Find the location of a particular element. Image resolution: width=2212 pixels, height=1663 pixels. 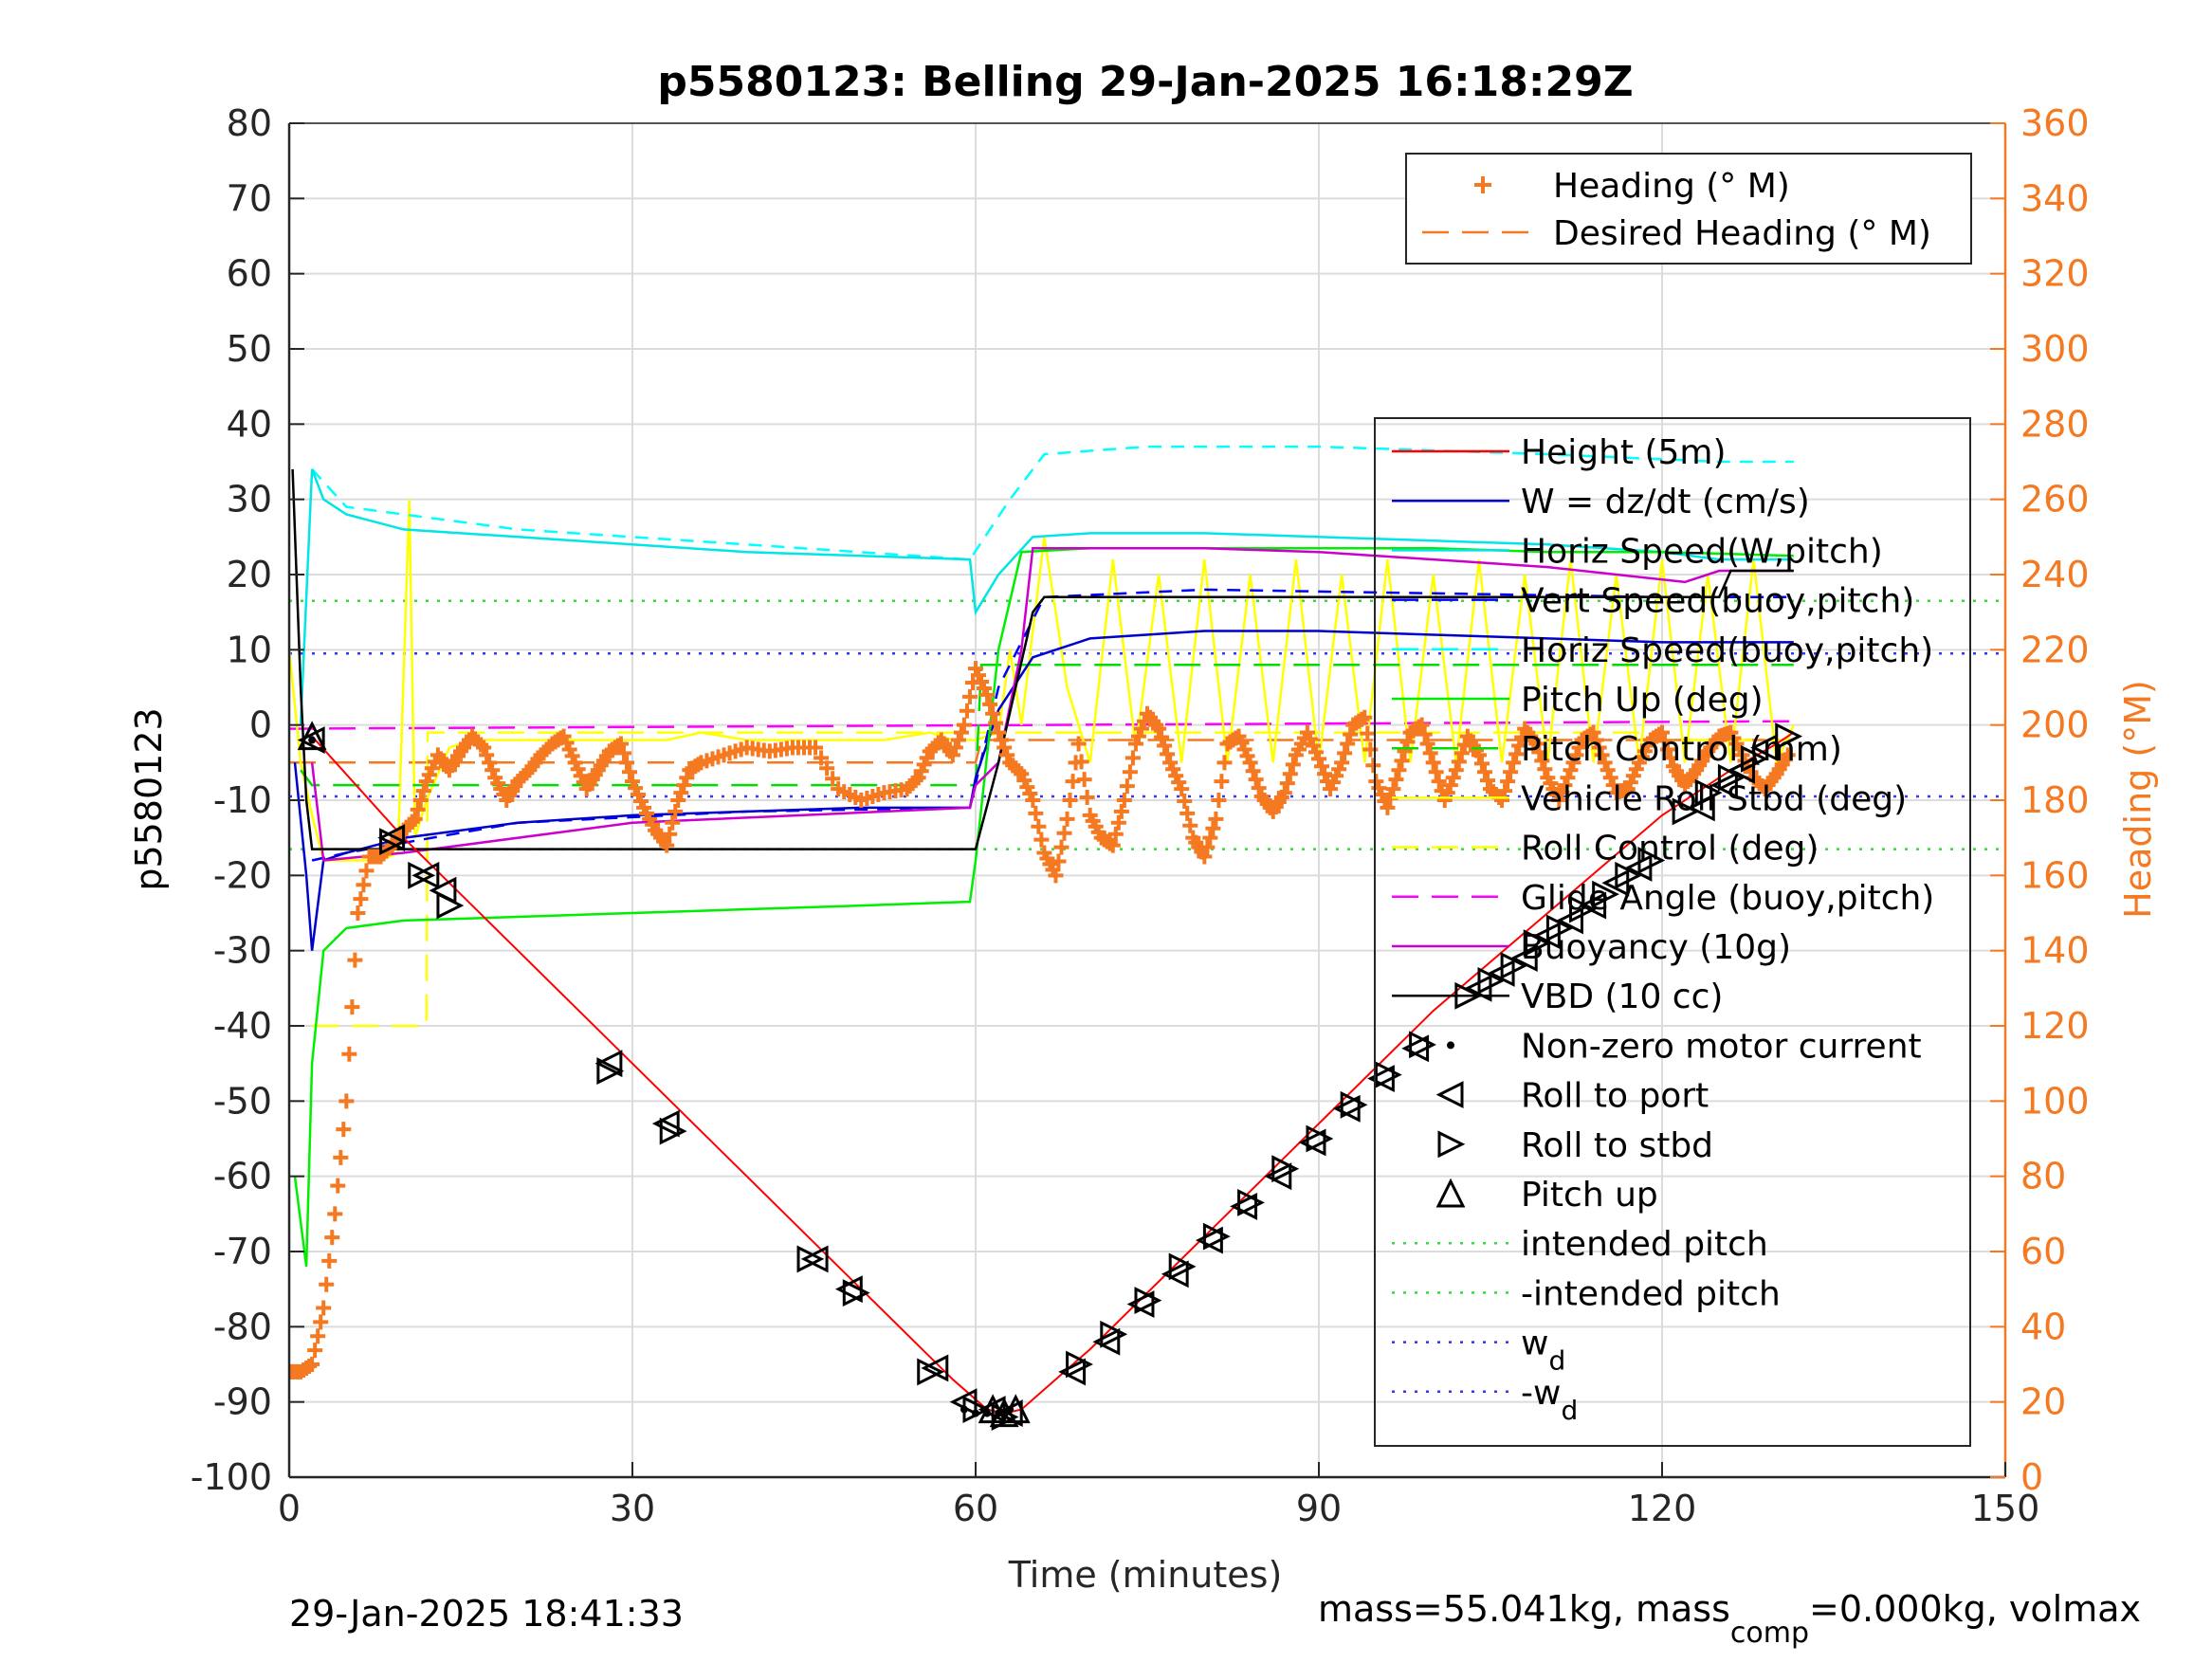

legend-heading-box is located at coordinates (1688, 209).